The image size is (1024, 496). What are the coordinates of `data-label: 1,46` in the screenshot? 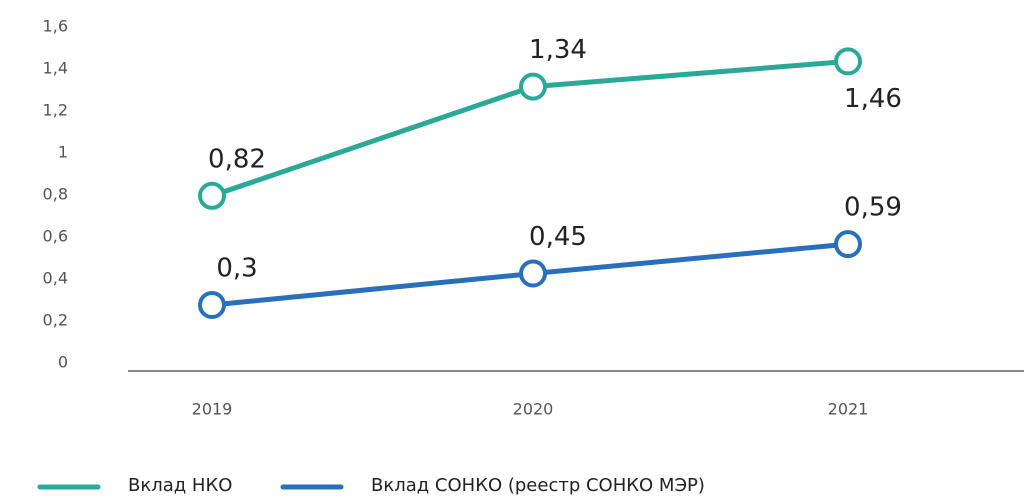 It's located at (873, 99).